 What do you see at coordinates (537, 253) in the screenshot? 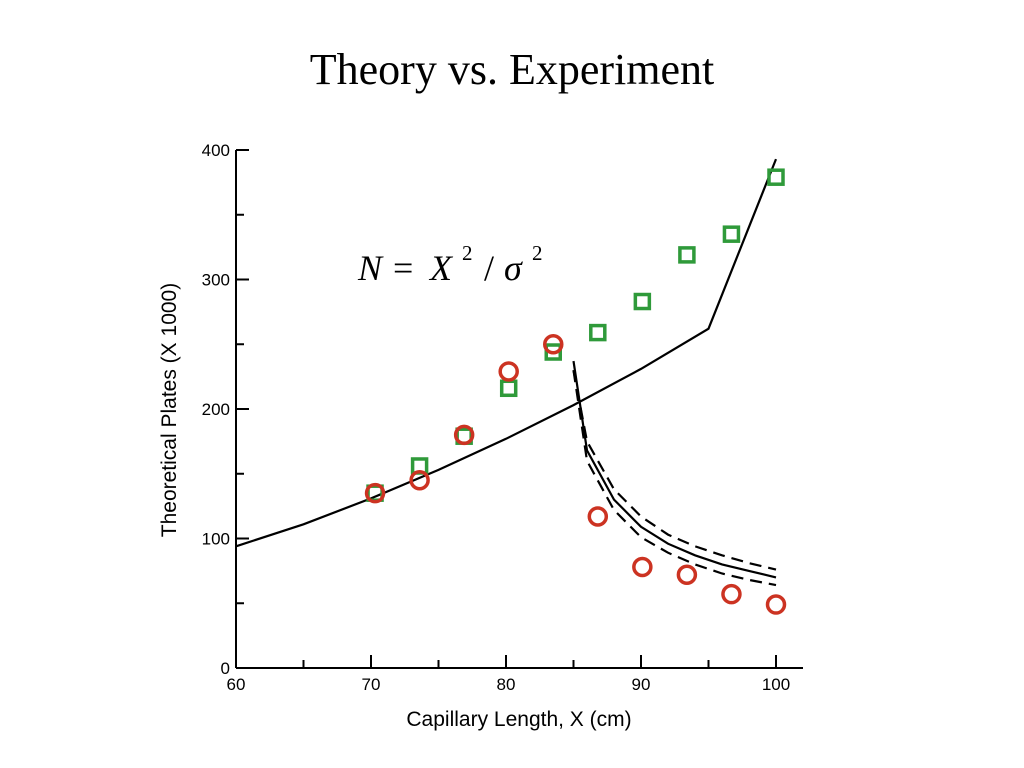
I see `formula-sigma-exp: 2` at bounding box center [537, 253].